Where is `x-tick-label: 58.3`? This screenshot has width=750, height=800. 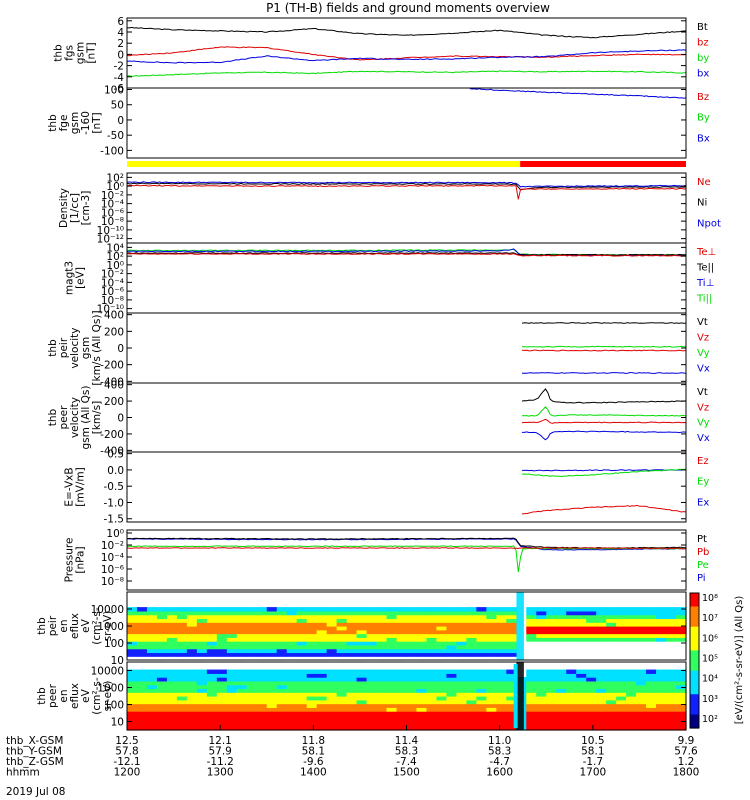 x-tick-label: 58.3 is located at coordinates (499, 752).